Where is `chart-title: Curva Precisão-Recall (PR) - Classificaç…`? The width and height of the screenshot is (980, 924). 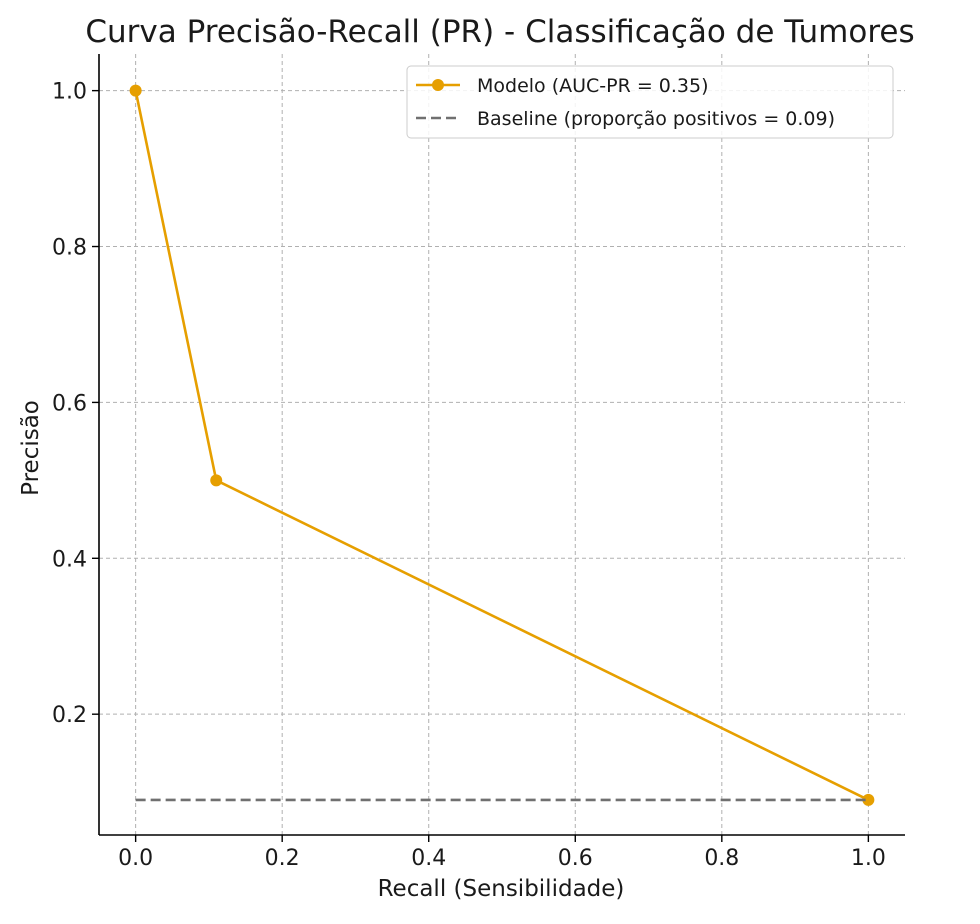
chart-title: Curva Precisão-Recall (PR) - Classificaç… is located at coordinates (499, 32).